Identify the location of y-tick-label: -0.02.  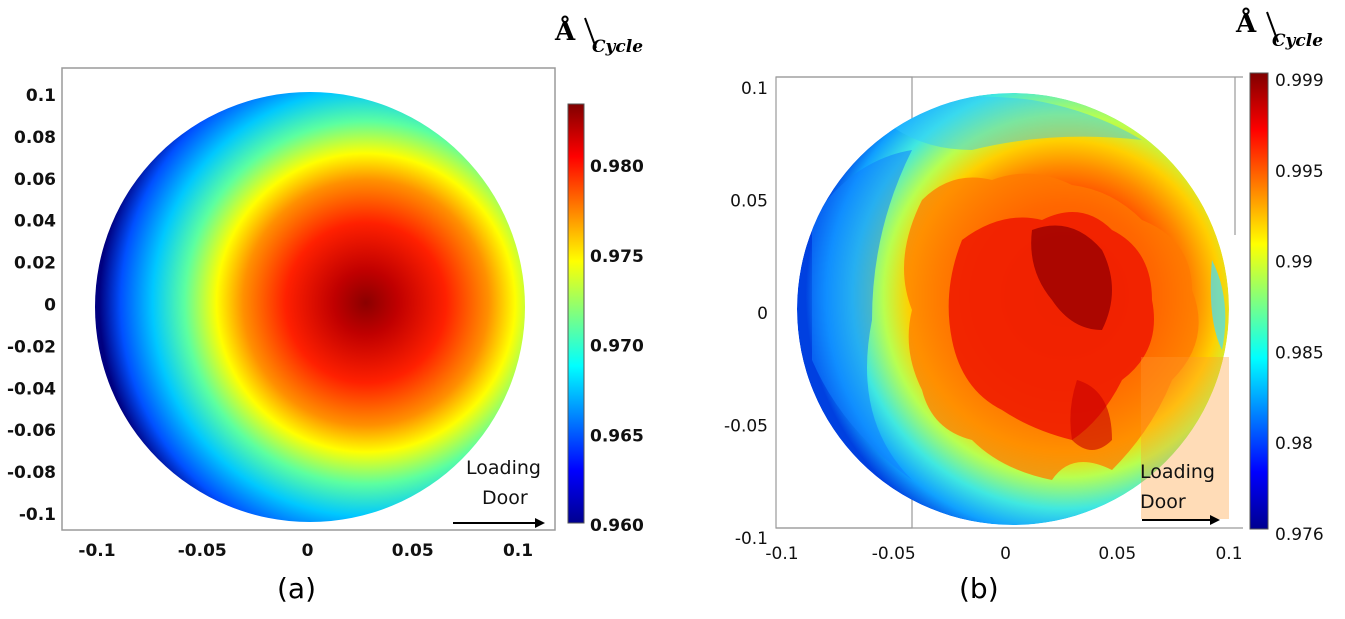
(31, 347).